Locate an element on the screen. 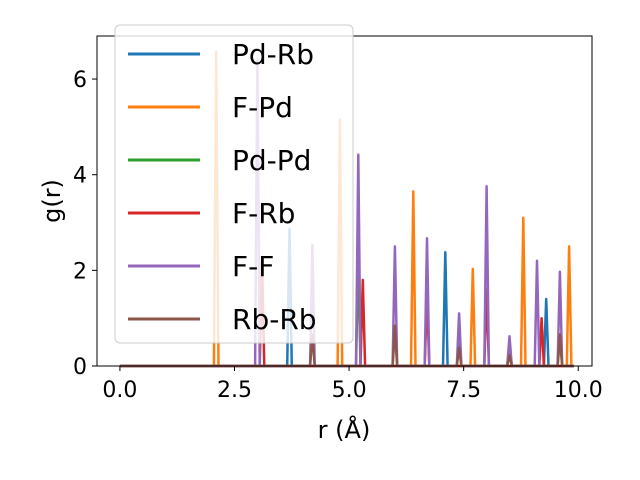  legend-label: F-Pd is located at coordinates (262, 107).